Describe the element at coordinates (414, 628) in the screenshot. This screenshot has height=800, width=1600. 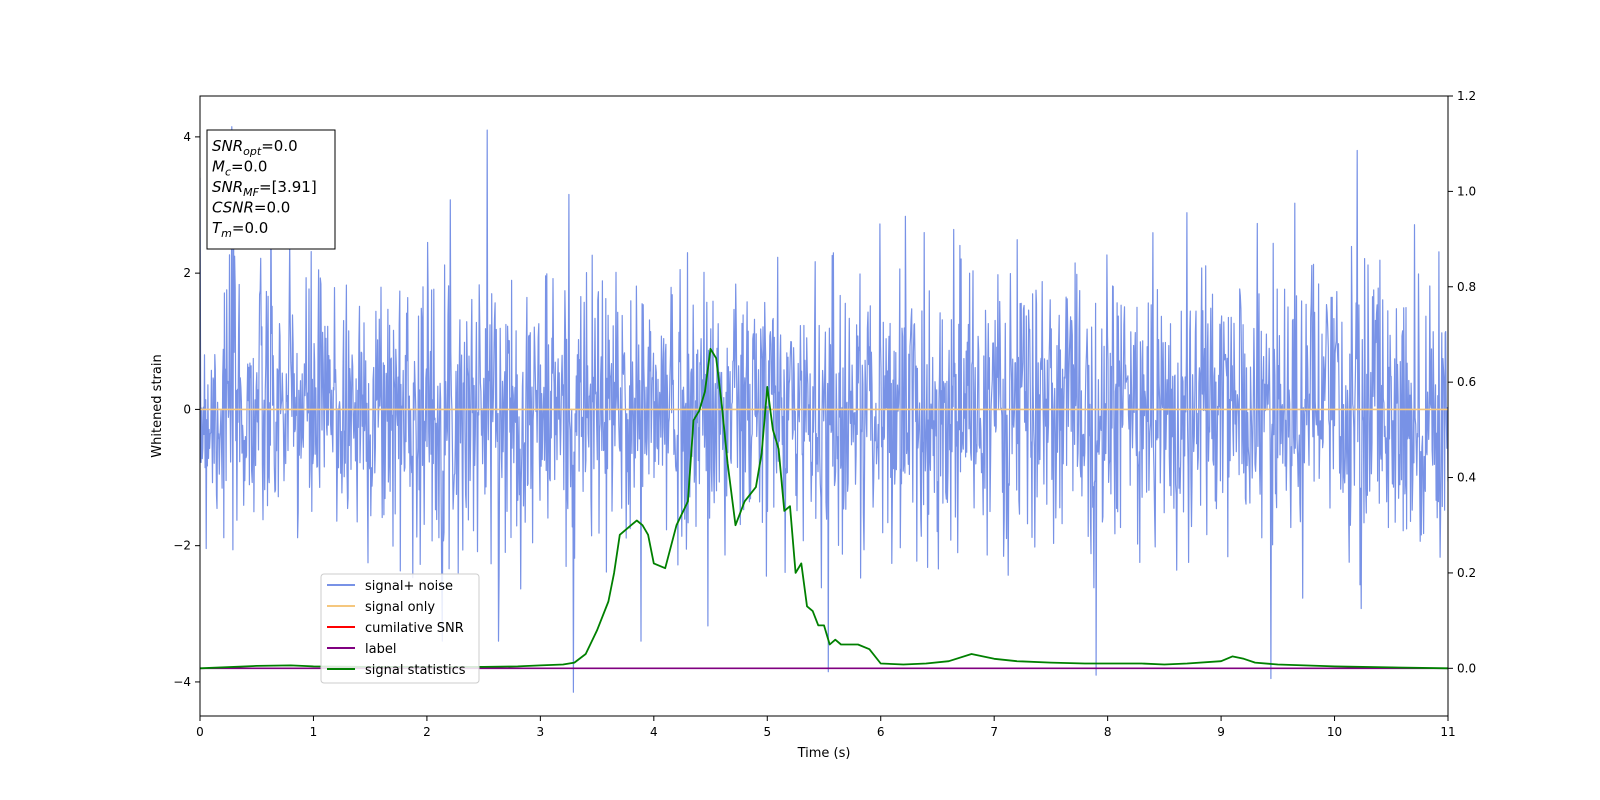
I see `legend-label: cumilative SNR` at that location.